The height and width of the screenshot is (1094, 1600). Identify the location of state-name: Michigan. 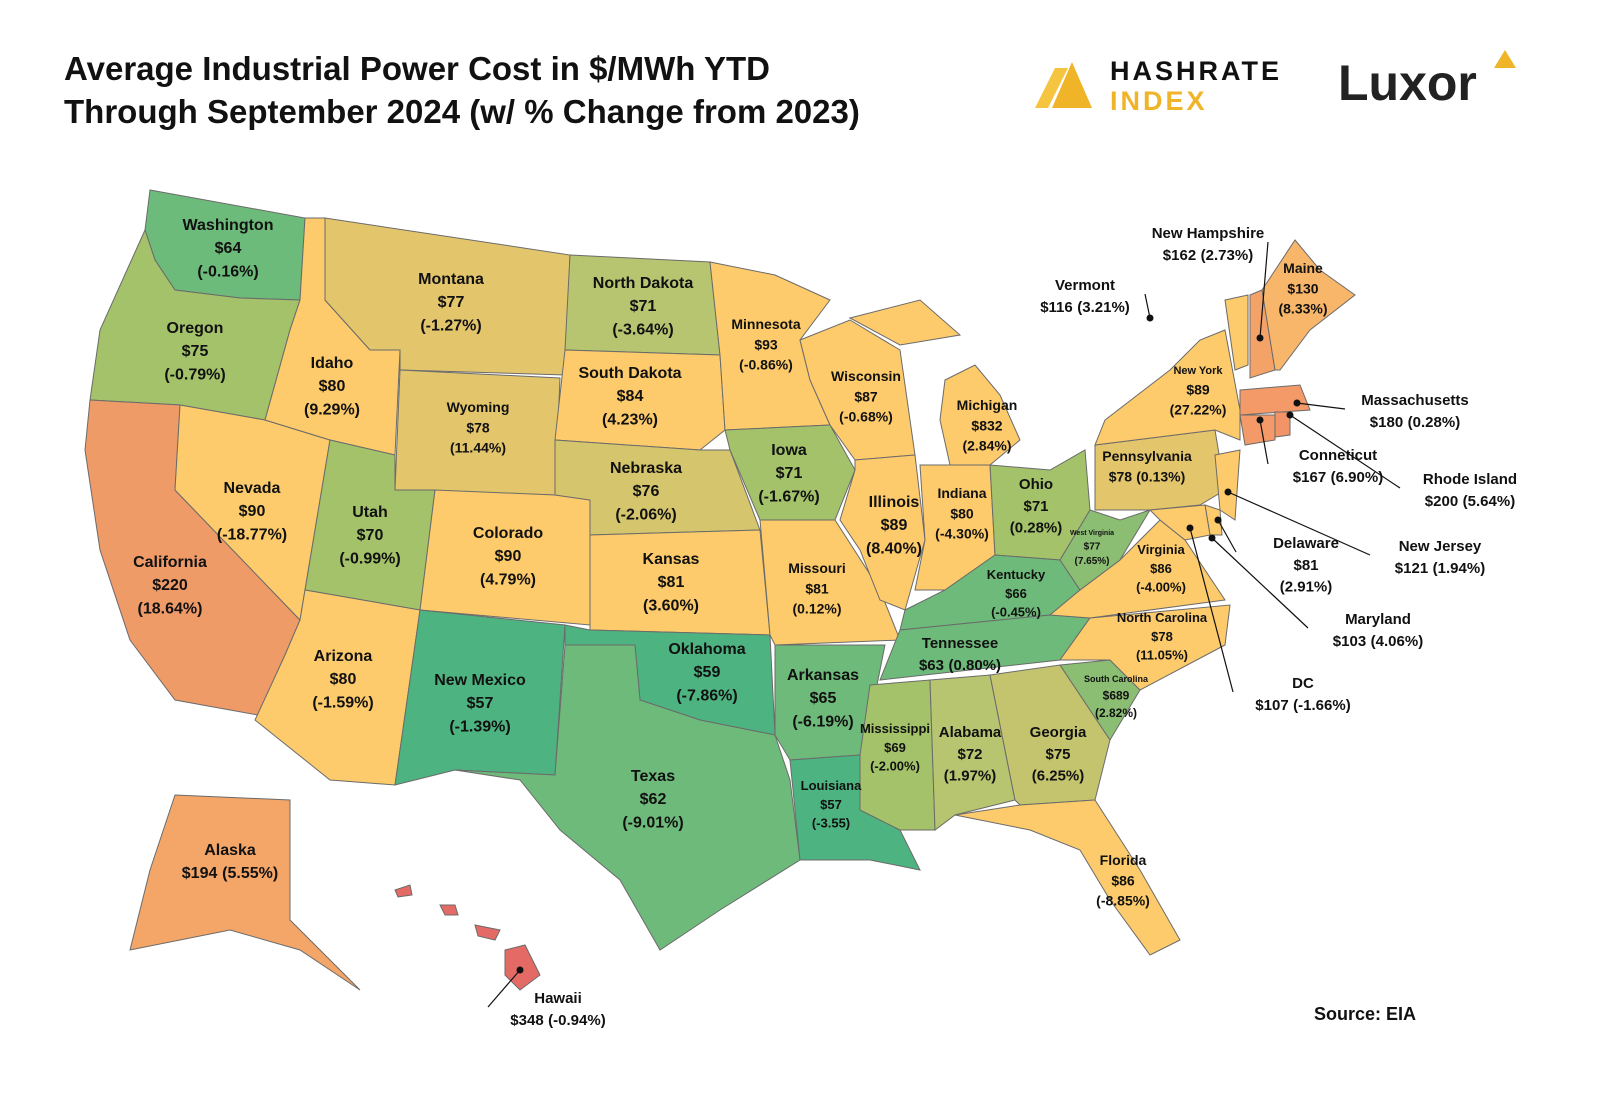
(987, 405).